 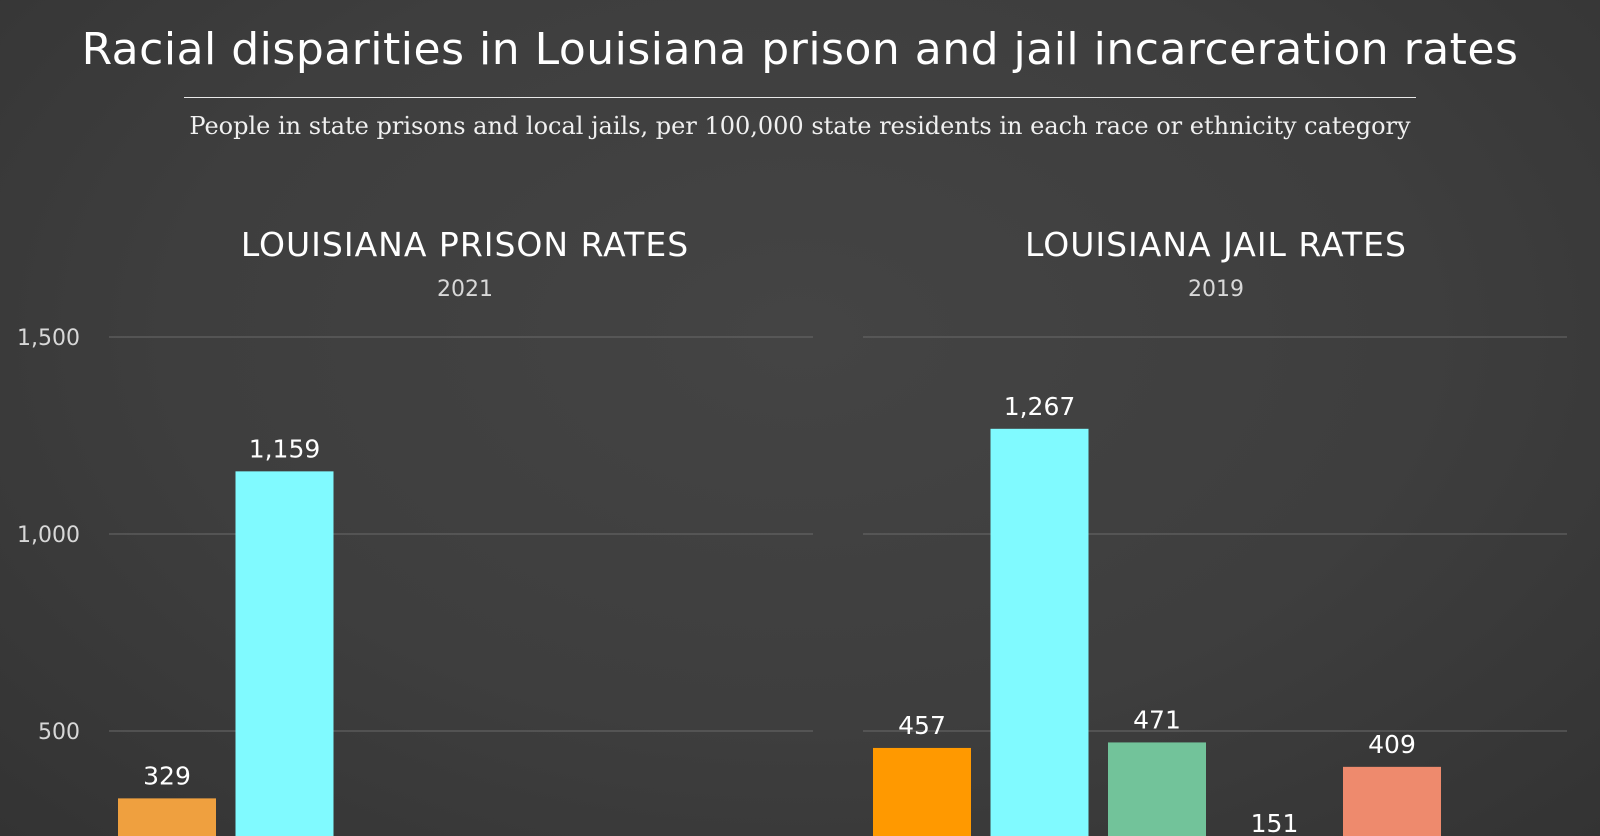 I want to click on data-label: 471, so click(x=1157, y=719).